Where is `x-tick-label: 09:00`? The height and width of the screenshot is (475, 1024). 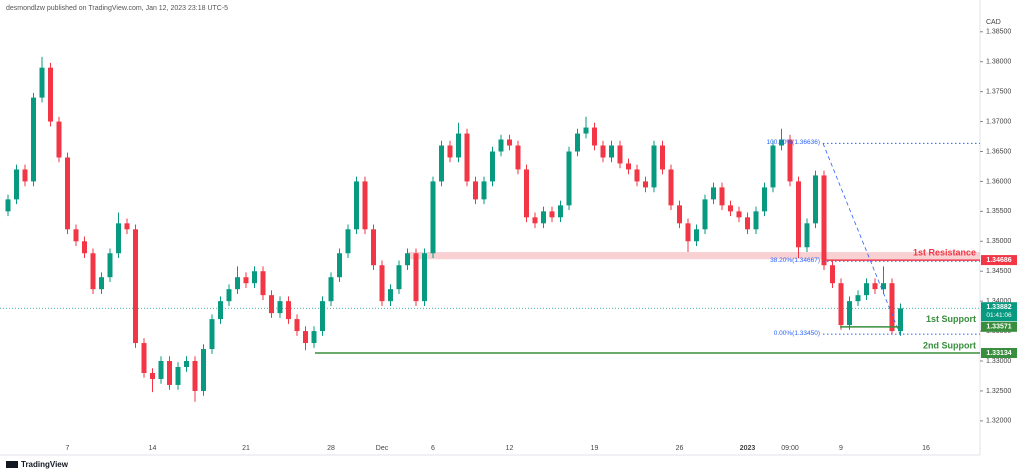 x-tick-label: 09:00 is located at coordinates (790, 448).